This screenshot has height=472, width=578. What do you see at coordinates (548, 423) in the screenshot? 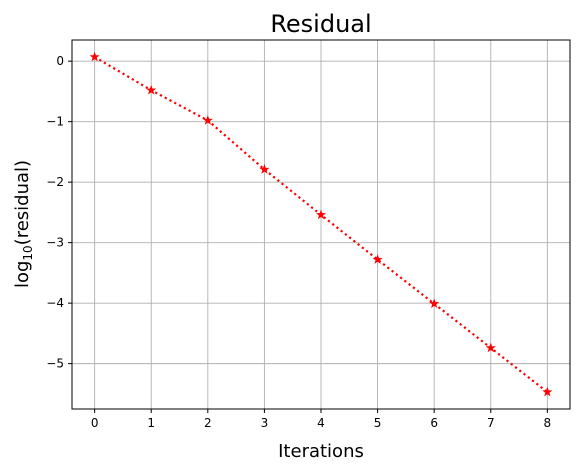
I see `x-tick-label: 8` at bounding box center [548, 423].